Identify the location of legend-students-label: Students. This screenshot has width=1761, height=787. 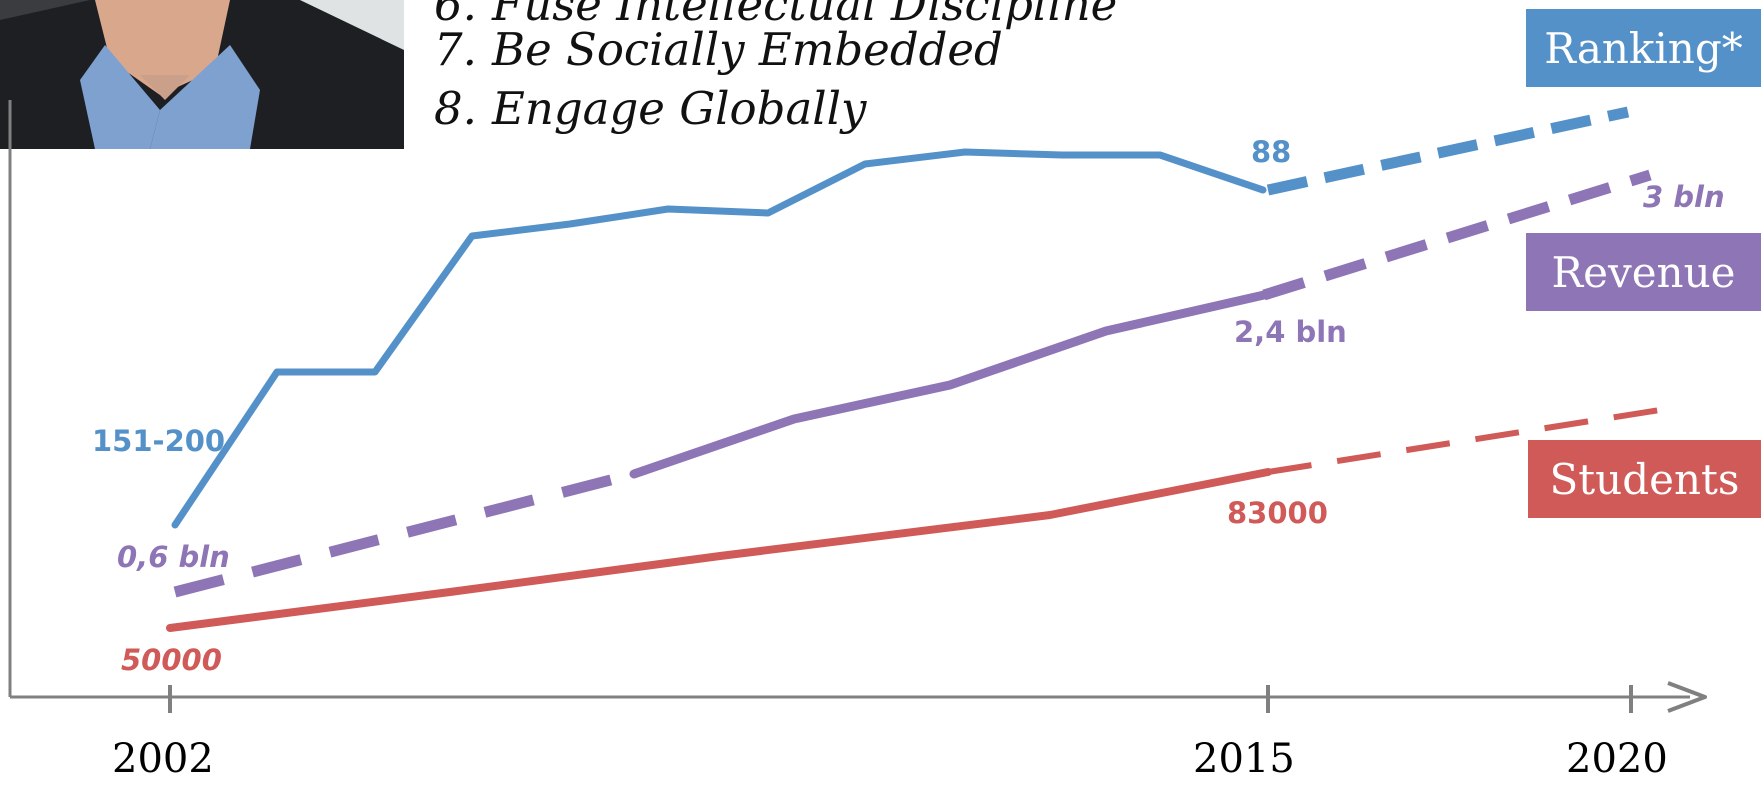
(1644, 479).